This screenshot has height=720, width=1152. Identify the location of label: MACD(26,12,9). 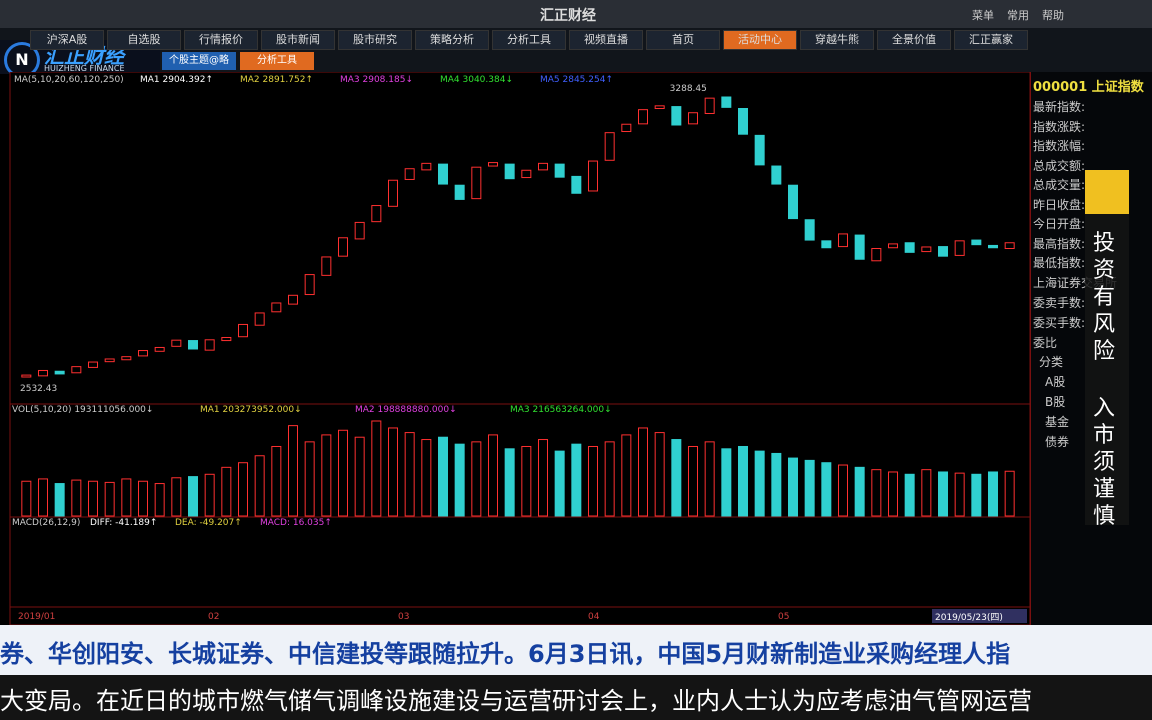
(46, 523).